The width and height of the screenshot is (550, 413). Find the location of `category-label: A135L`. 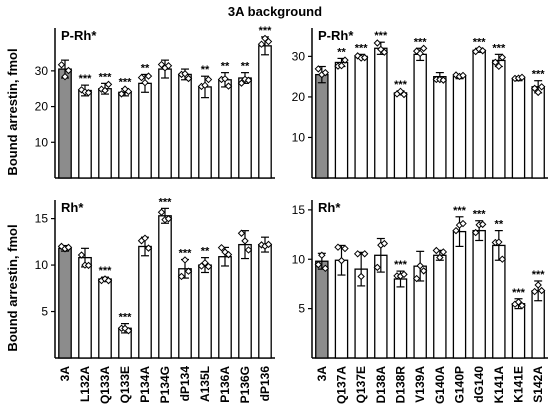

category-label: A135L is located at coordinates (205, 384).